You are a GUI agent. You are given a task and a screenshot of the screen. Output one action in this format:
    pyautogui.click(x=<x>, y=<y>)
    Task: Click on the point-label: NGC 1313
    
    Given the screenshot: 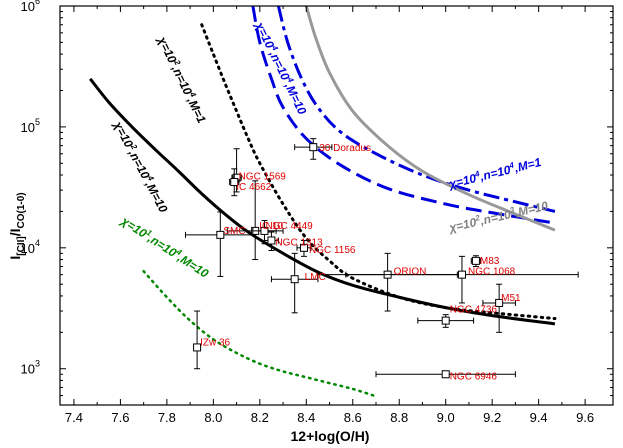 What is the action you would take?
    pyautogui.click(x=299, y=242)
    